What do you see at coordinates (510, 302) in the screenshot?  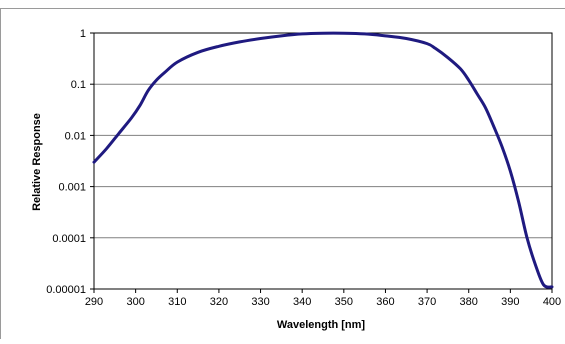 I see `x-tick-label: 390` at bounding box center [510, 302].